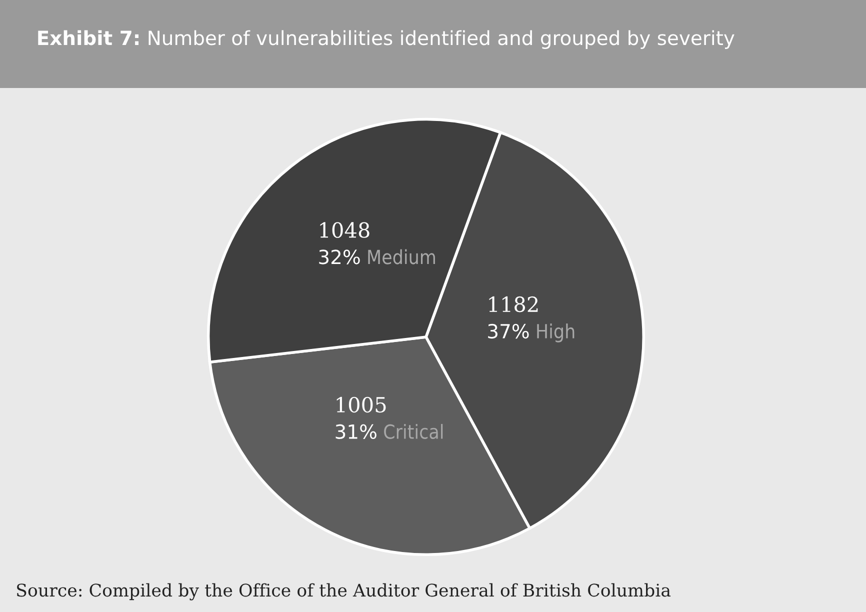 The width and height of the screenshot is (866, 612). Describe the element at coordinates (513, 317) in the screenshot. I see `data-label: 1182 37%` at that location.